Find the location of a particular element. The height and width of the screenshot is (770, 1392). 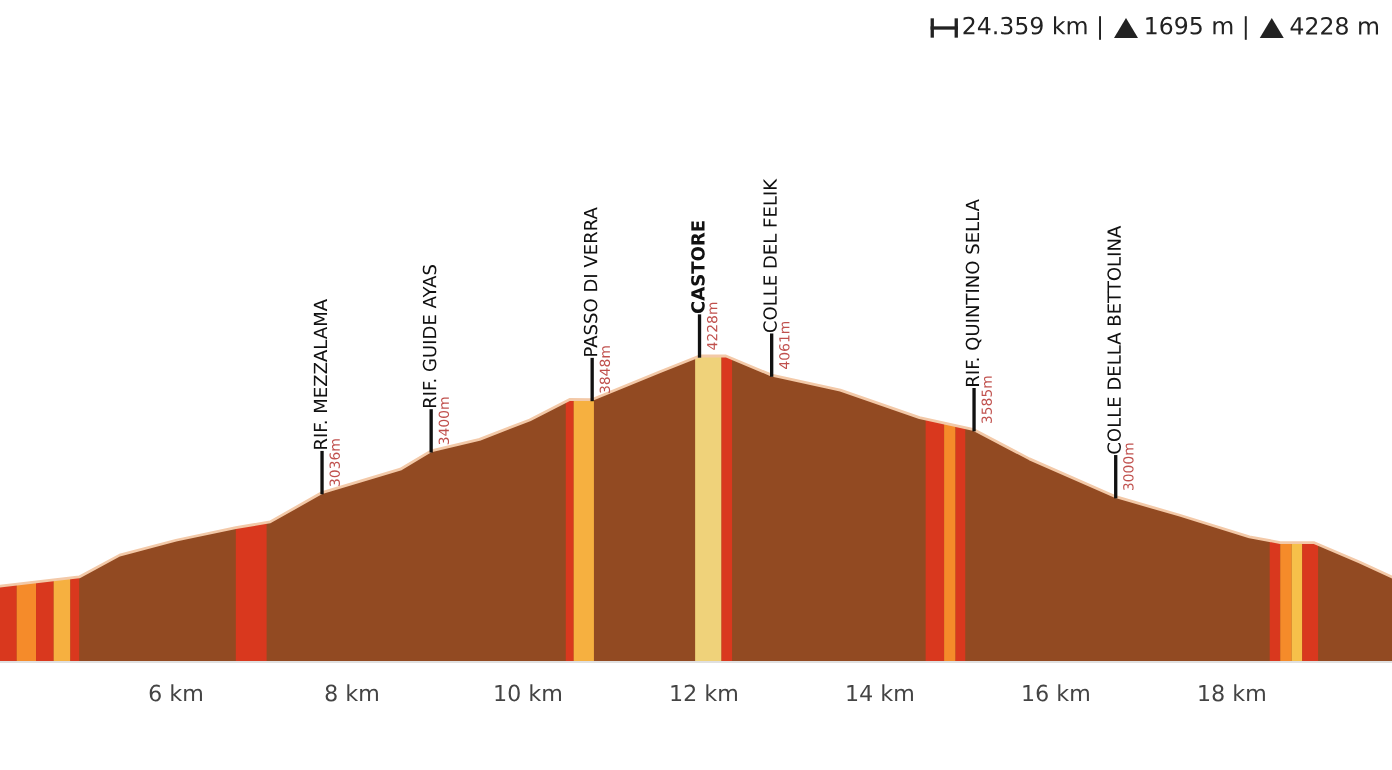

annotation: RIF. MEZZALAMA is located at coordinates (320, 374).